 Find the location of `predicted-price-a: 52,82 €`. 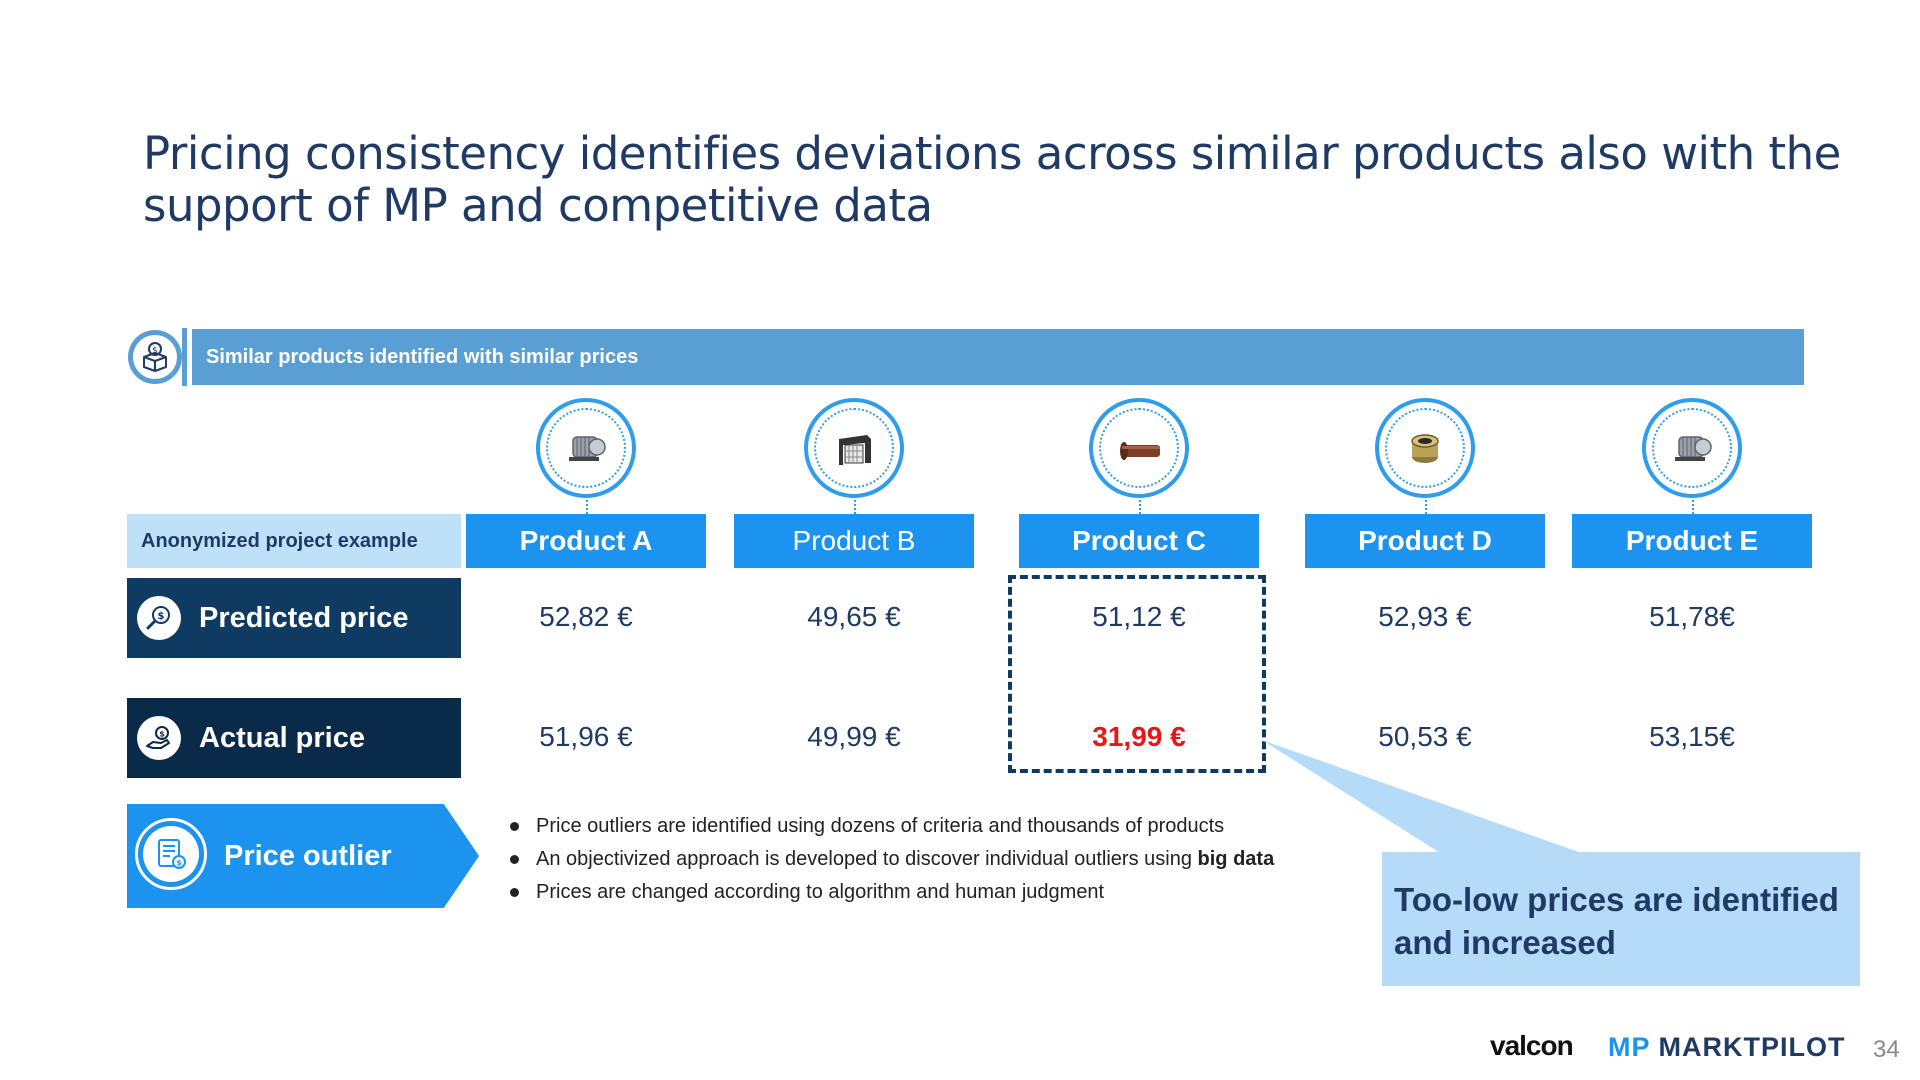

predicted-price-a: 52,82 € is located at coordinates (586, 616).